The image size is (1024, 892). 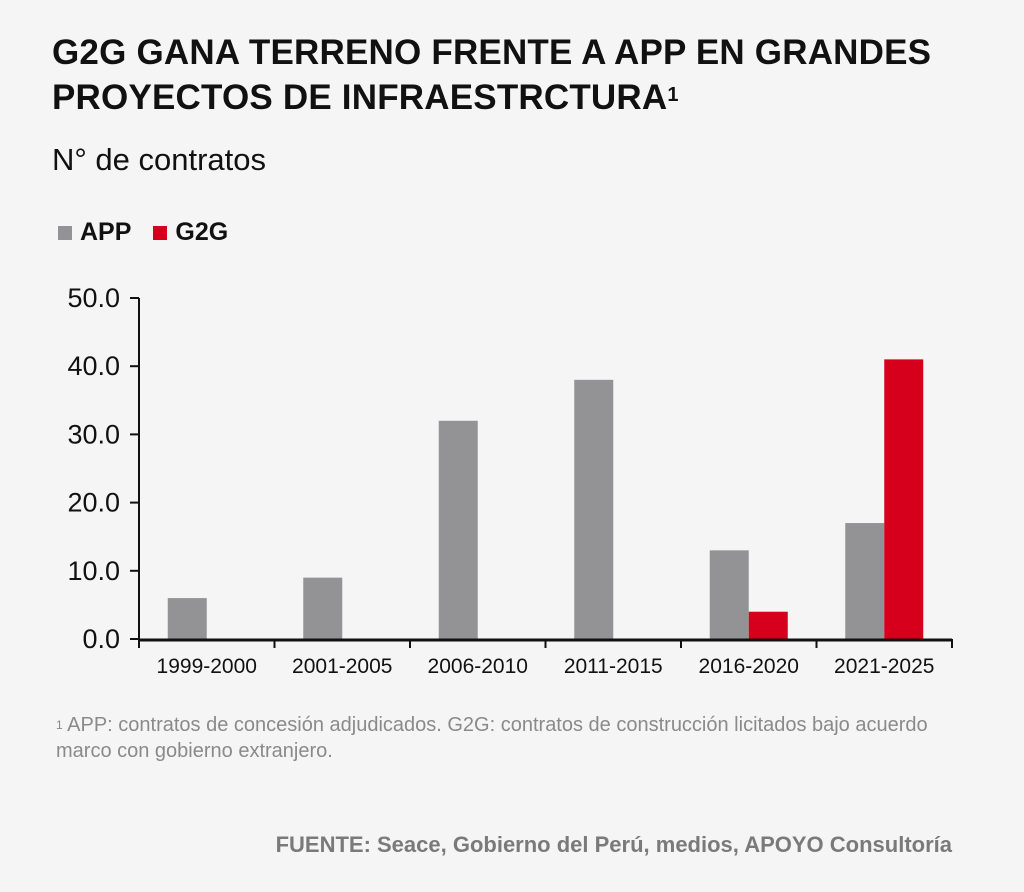 I want to click on legend: APP G2G, so click(x=154, y=232).